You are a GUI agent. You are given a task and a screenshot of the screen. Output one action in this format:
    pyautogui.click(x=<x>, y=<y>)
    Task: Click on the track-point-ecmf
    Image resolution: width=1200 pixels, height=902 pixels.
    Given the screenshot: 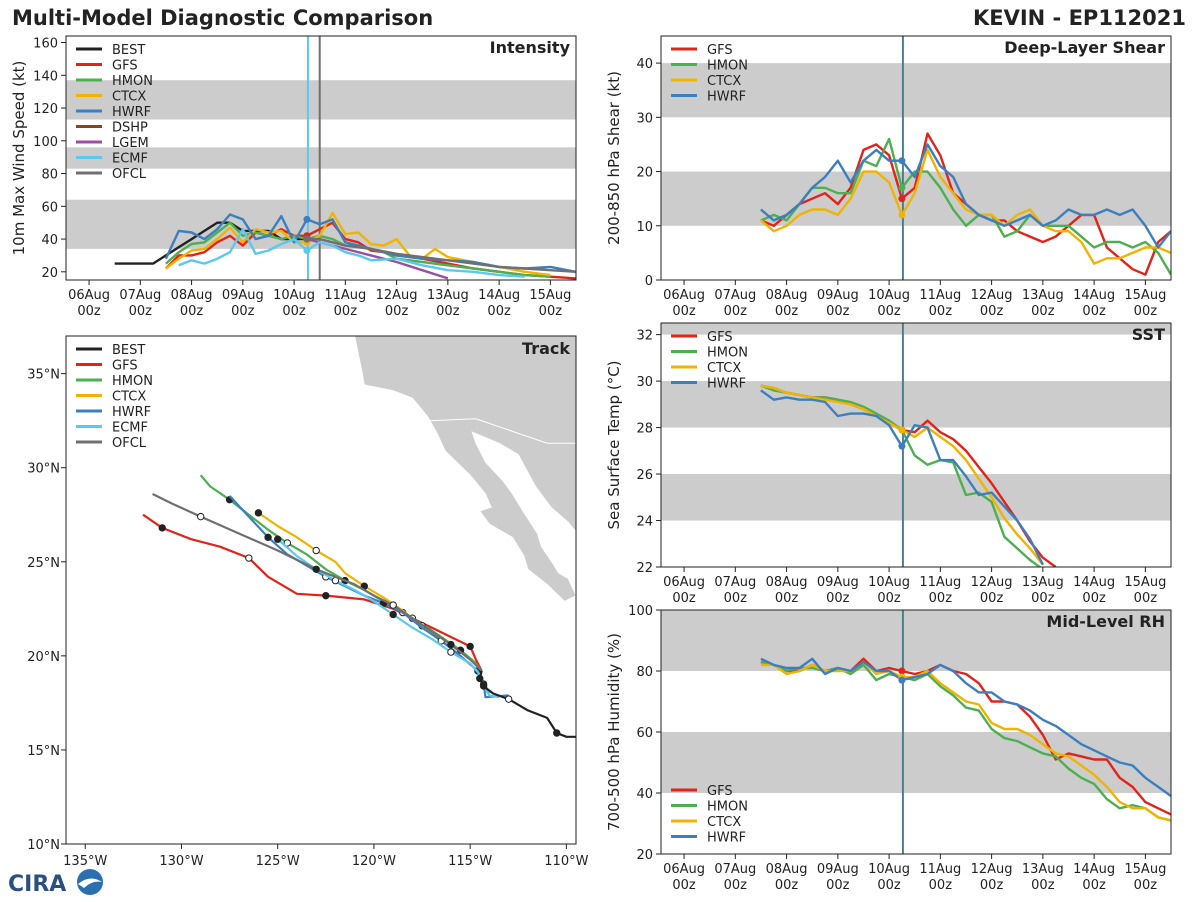 What is the action you would take?
    pyautogui.click(x=393, y=614)
    